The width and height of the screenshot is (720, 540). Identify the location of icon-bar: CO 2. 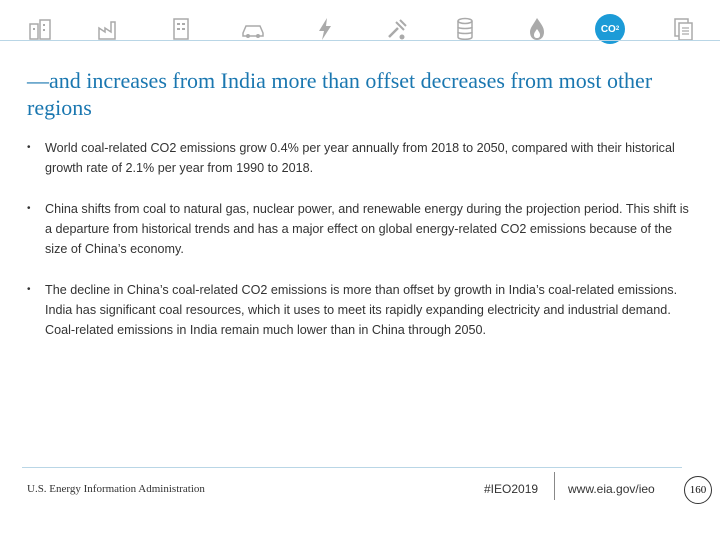
(360, 30).